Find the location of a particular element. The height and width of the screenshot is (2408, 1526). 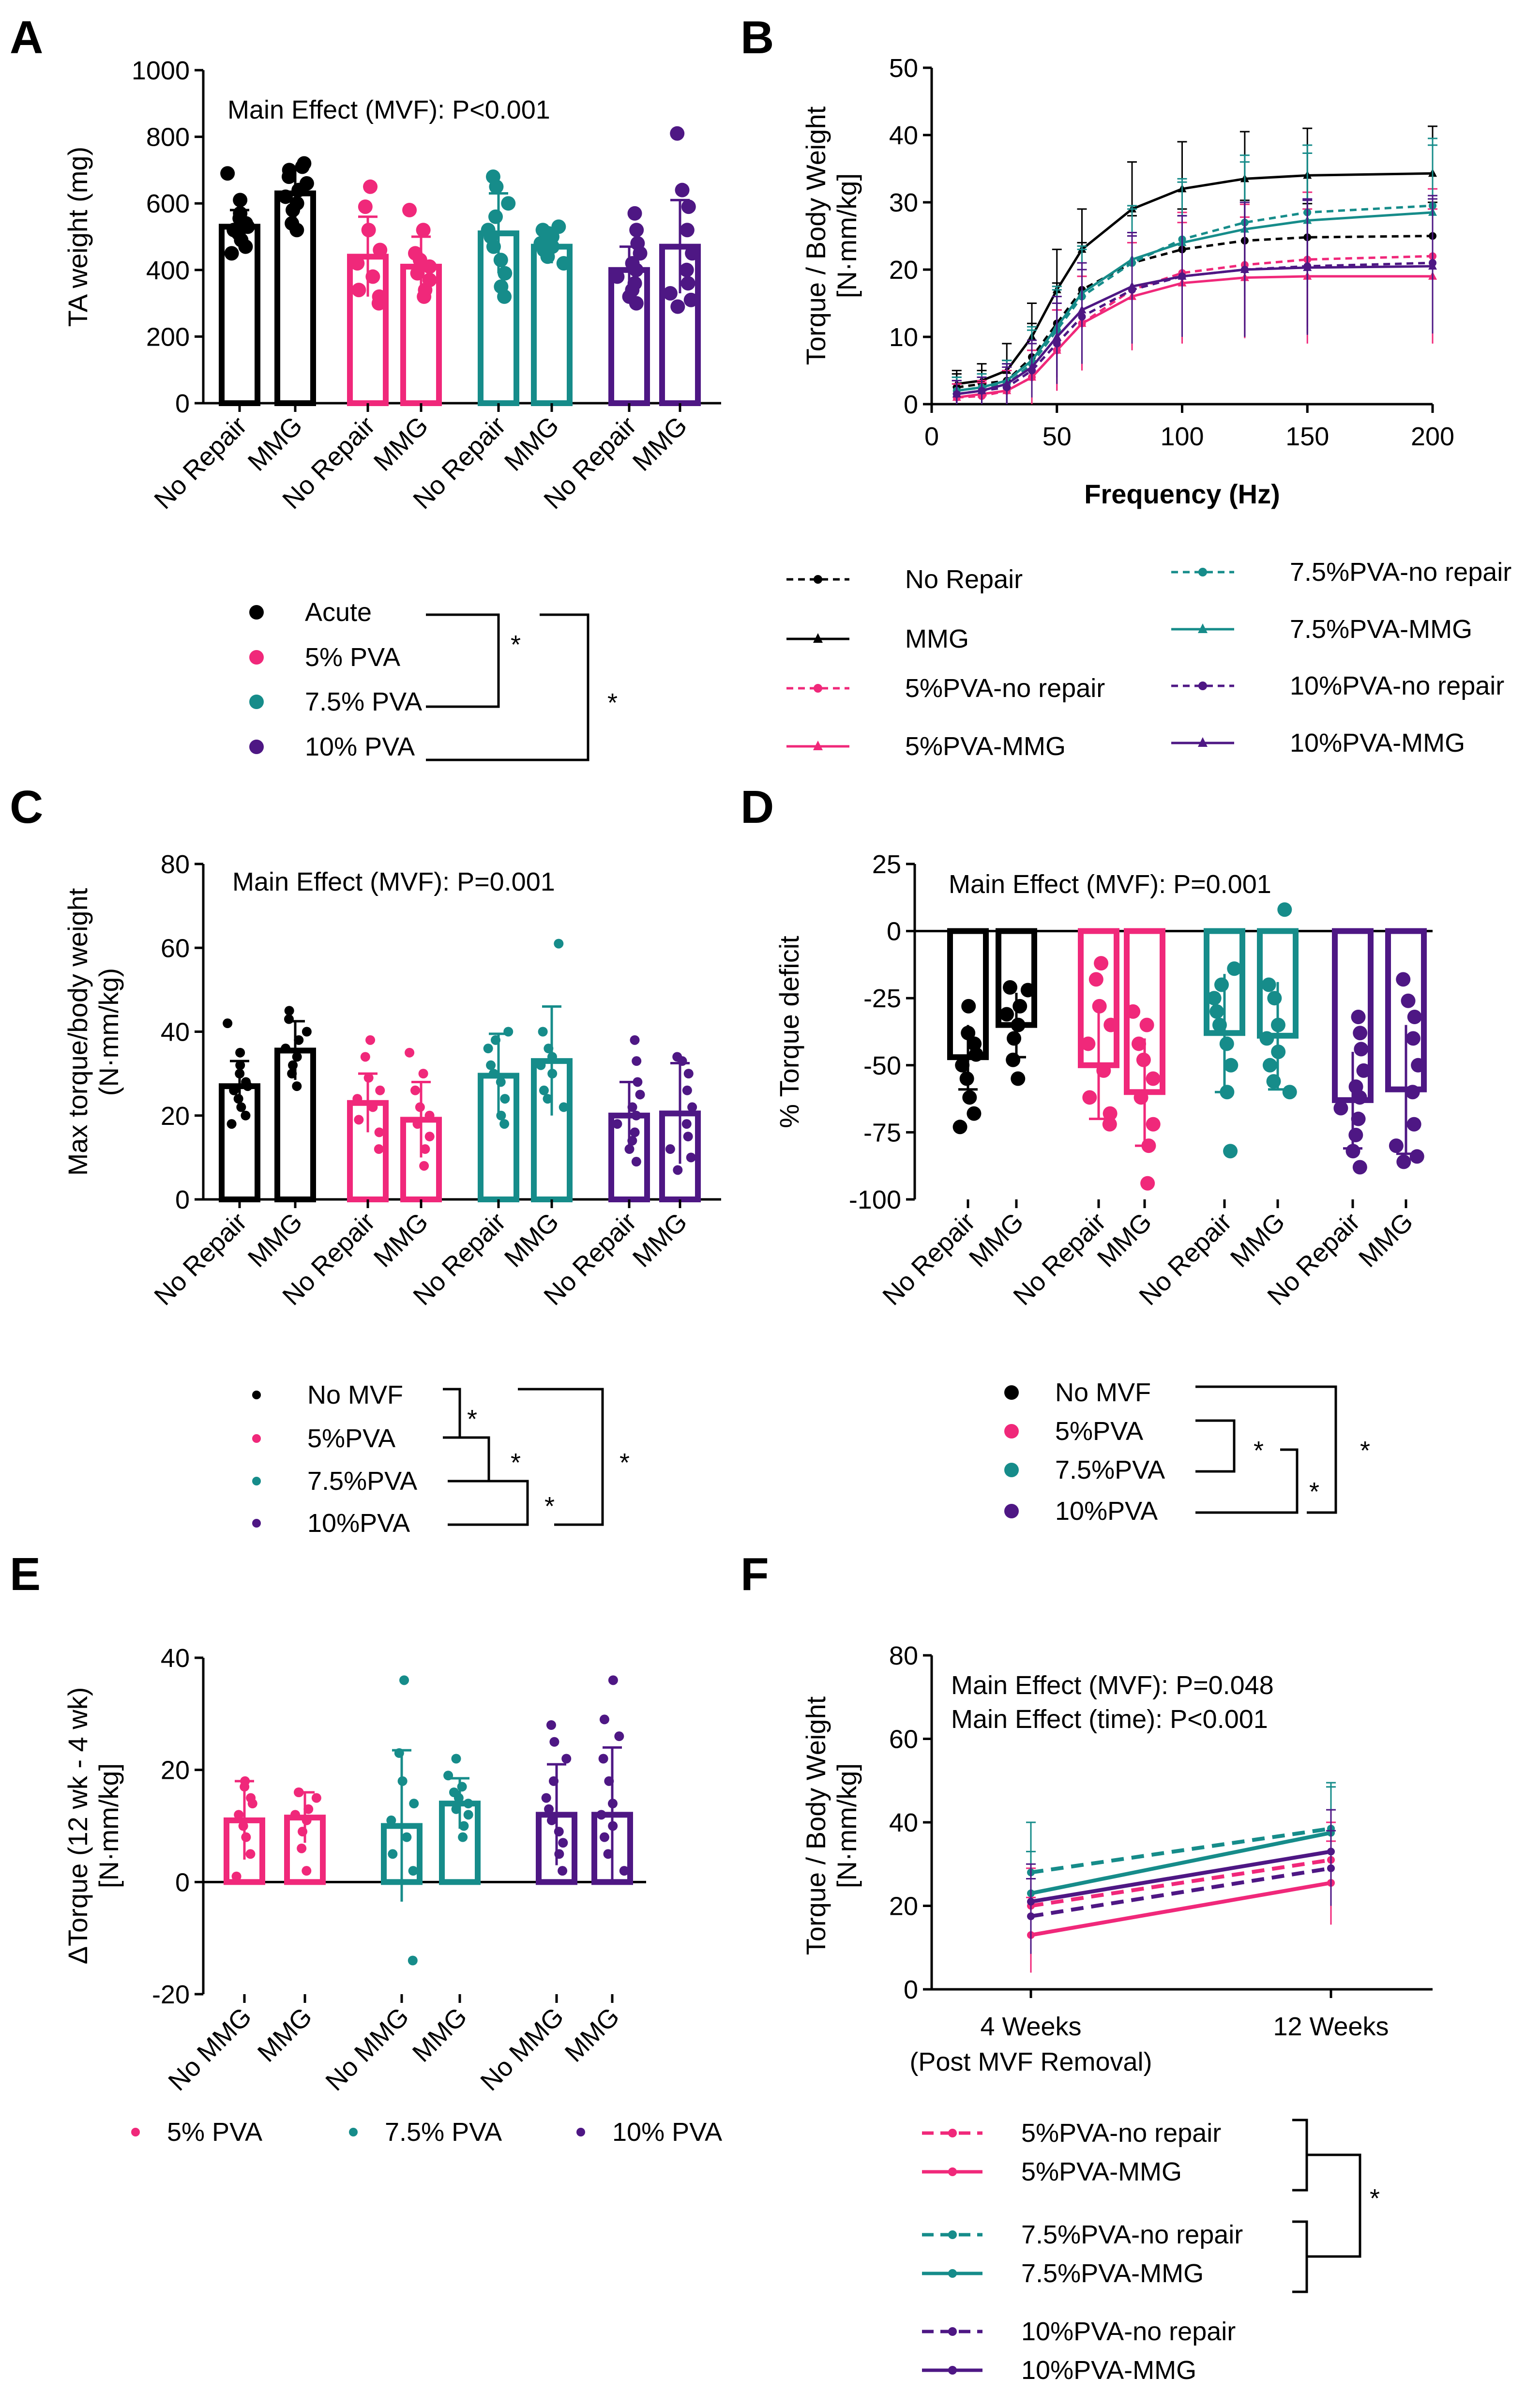

panel-b-y-tick-label: 40 is located at coordinates (904, 135).